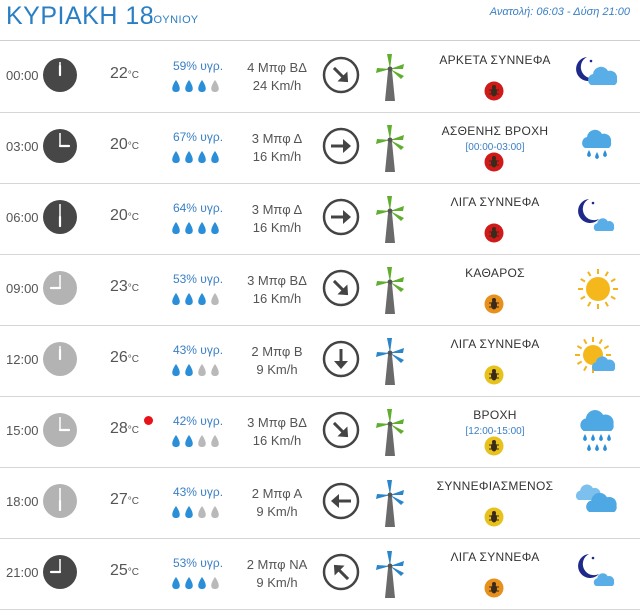  I want to click on row-time: 06:00, so click(22, 217).